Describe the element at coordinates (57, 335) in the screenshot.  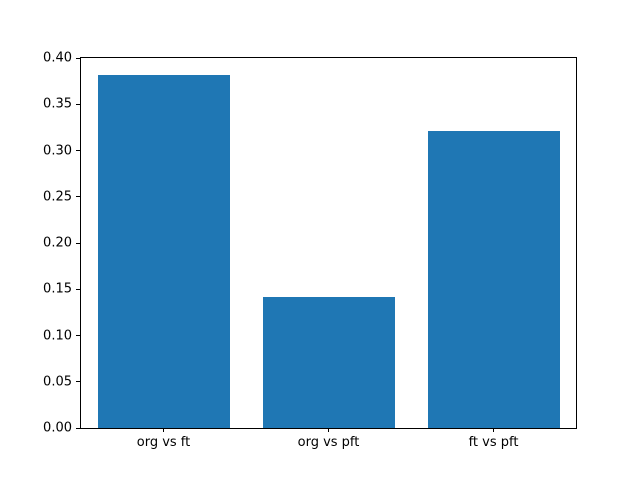
I see `y-tick-label: 0.10` at that location.